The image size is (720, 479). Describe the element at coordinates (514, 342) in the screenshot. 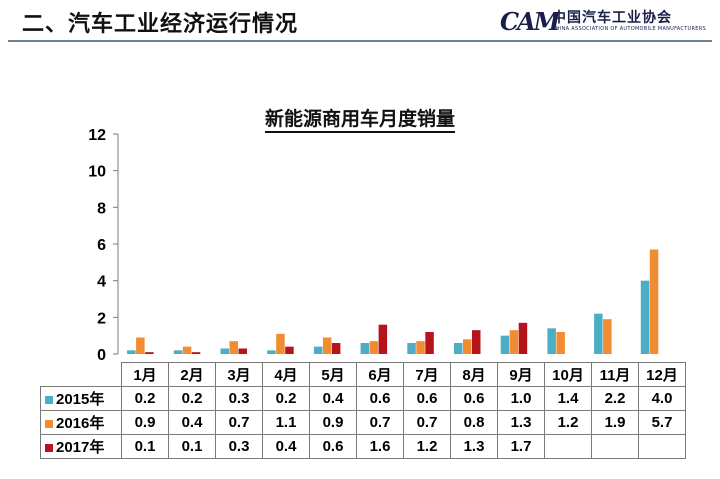

I see `bar-2016年-9月` at that location.